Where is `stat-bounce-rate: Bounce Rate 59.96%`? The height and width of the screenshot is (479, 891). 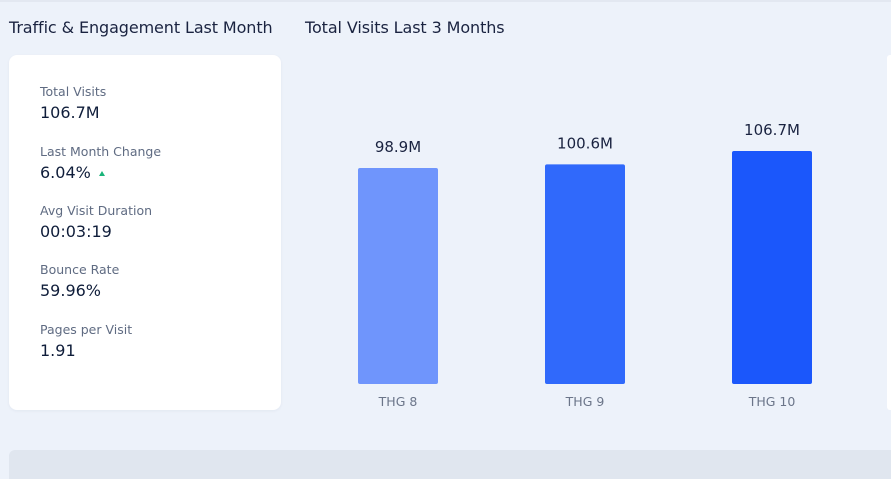 stat-bounce-rate: Bounce Rate 59.96% is located at coordinates (79, 281).